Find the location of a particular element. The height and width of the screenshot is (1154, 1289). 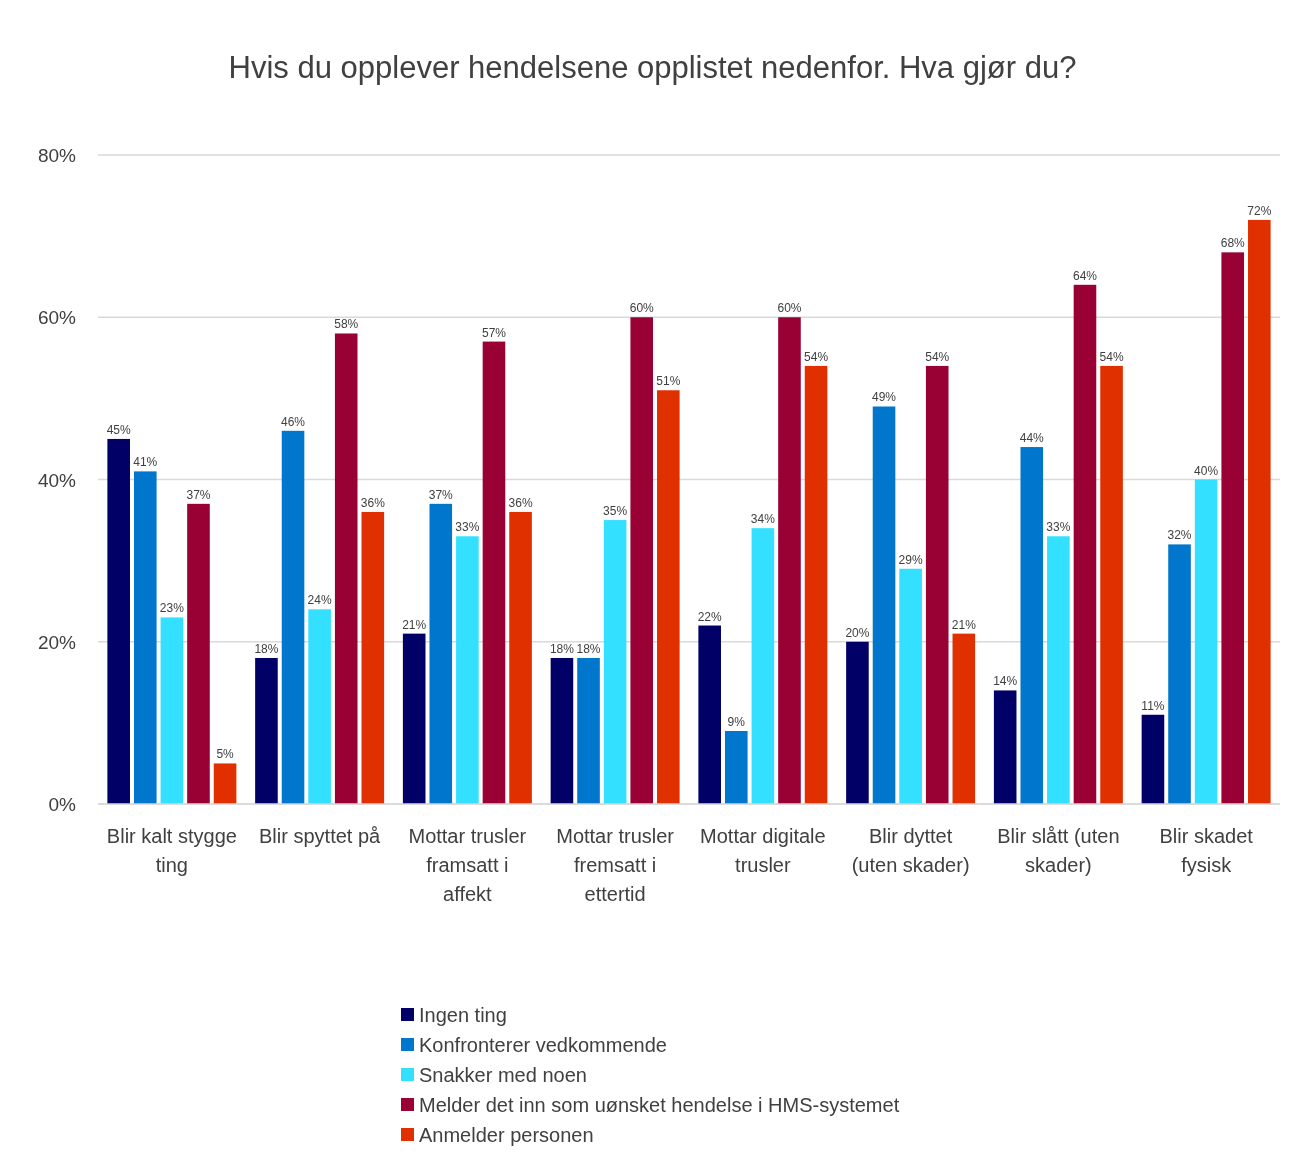

data-label: 14% is located at coordinates (1005, 681).